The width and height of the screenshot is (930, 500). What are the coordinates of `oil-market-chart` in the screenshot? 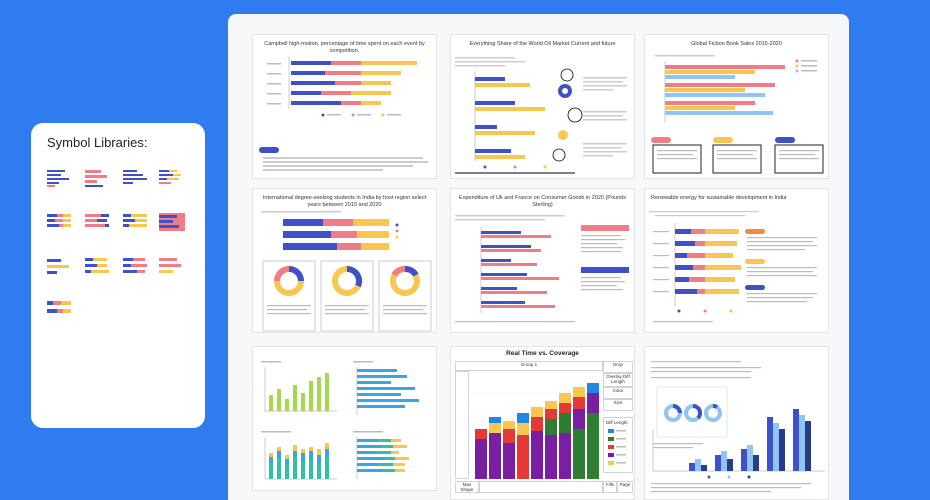 It's located at (541, 115).